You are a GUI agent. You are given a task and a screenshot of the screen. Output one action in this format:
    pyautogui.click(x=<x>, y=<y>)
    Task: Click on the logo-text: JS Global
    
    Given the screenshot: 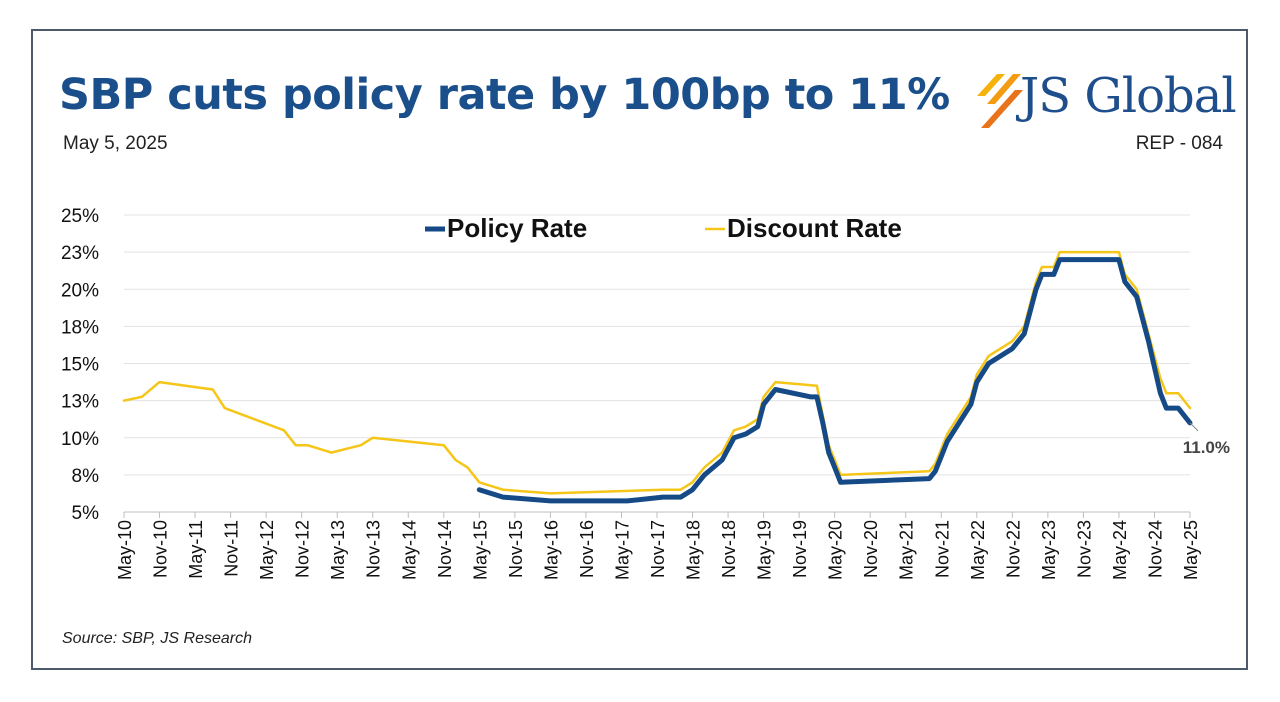 What is the action you would take?
    pyautogui.click(x=1128, y=96)
    